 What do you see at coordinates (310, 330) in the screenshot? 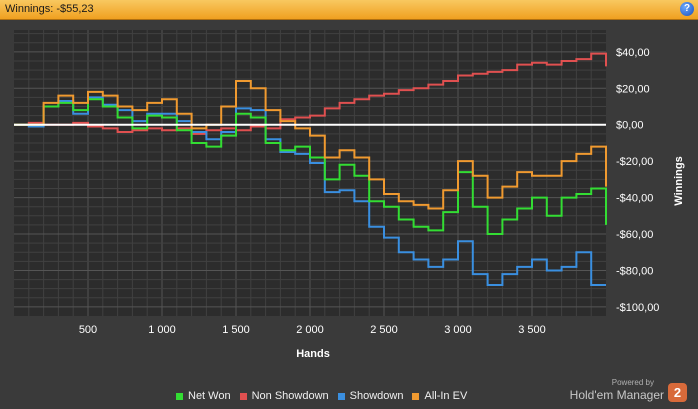
I see `x-tick-label: 2 000` at bounding box center [310, 330].